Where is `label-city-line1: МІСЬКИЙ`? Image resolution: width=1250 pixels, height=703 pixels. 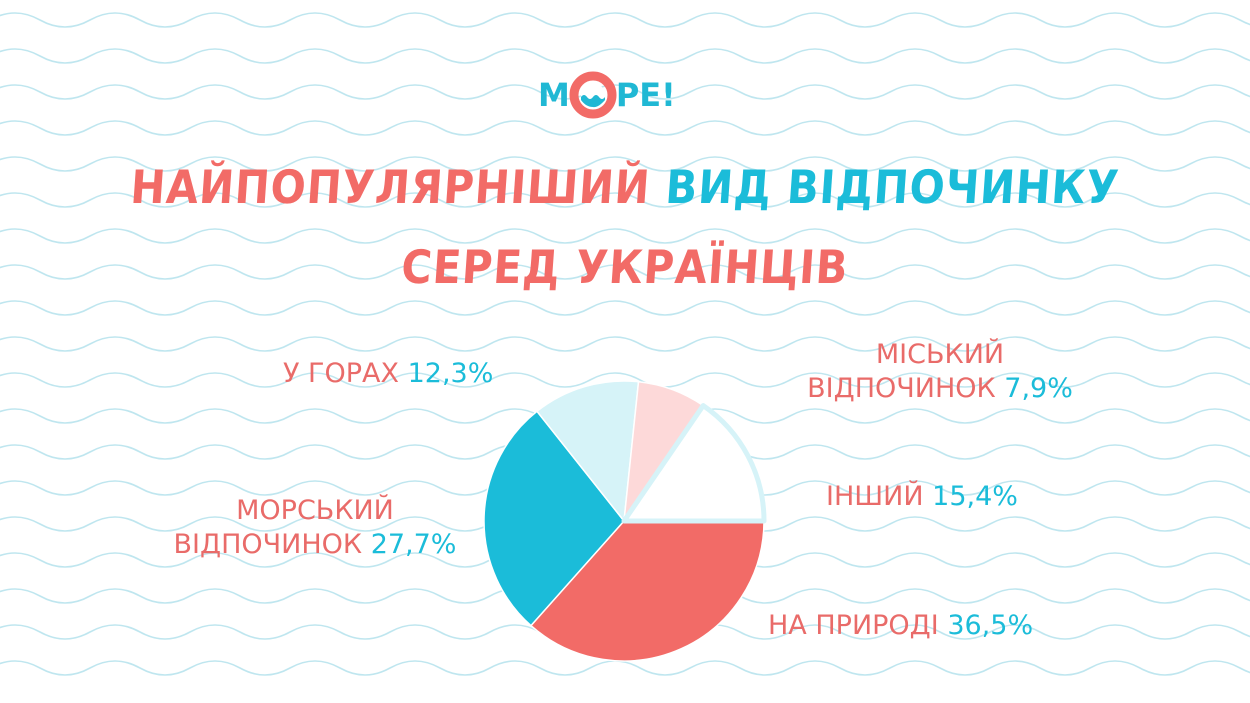 label-city-line1: МІСЬКИЙ is located at coordinates (940, 354).